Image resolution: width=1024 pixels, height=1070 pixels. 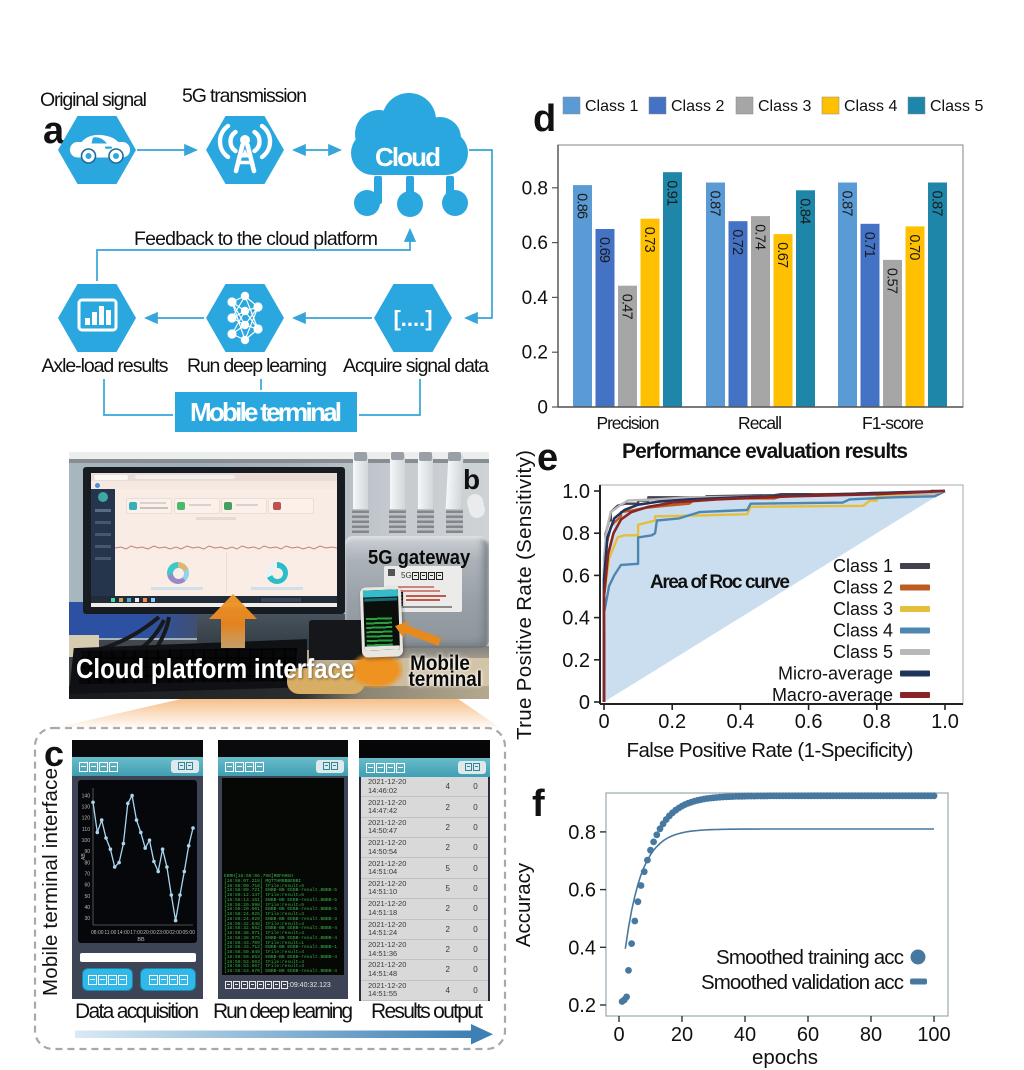 What do you see at coordinates (256, 239) in the screenshot?
I see `svg-text: Feedback to the cloud platform` at bounding box center [256, 239].